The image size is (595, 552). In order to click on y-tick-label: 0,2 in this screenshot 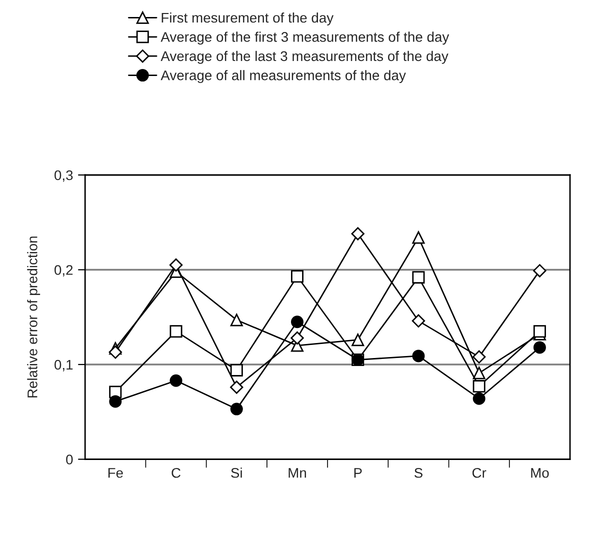, I will do `click(63, 271)`.